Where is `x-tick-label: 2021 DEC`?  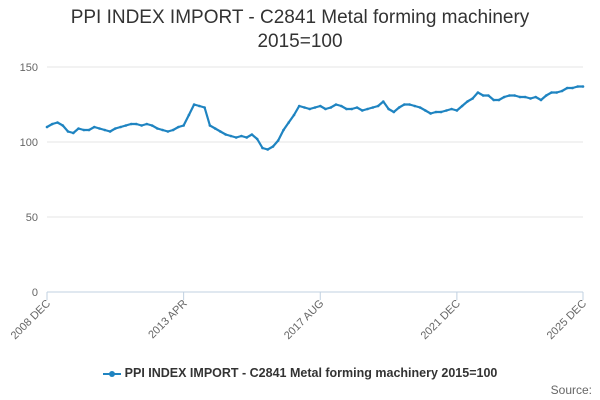
x-tick-label: 2021 DEC is located at coordinates (441, 320).